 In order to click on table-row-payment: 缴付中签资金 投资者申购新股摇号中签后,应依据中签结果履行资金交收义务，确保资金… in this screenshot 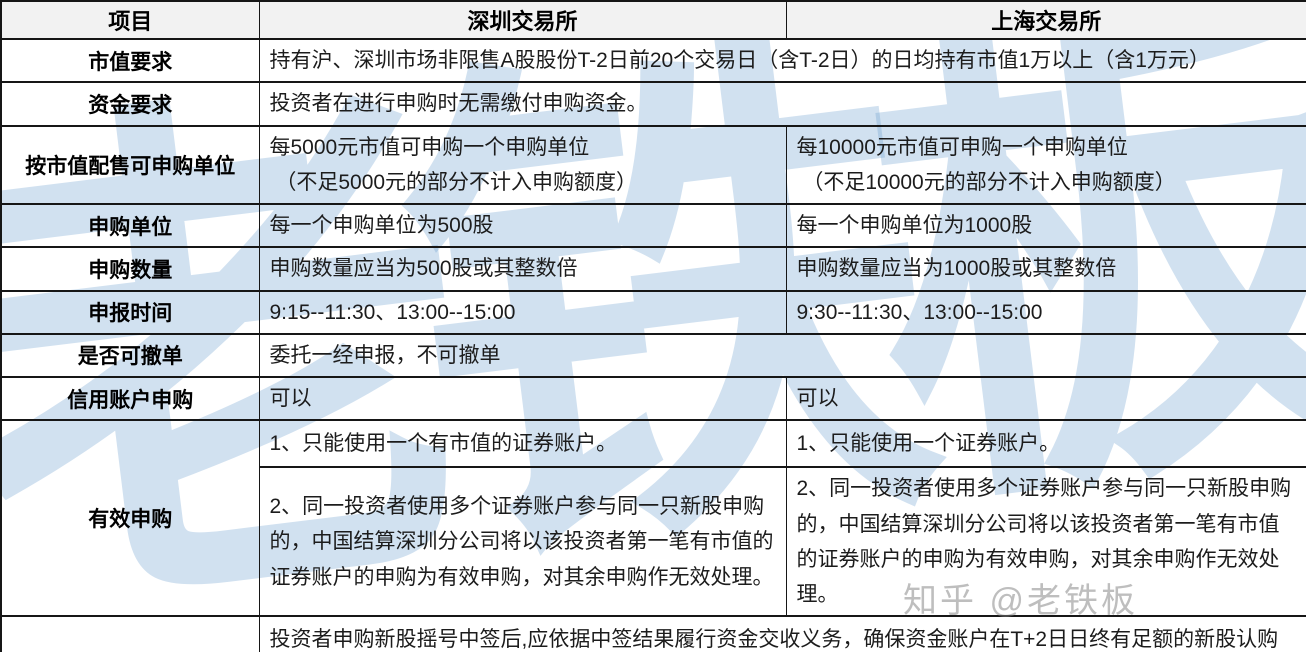, I will do `click(653, 633)`.